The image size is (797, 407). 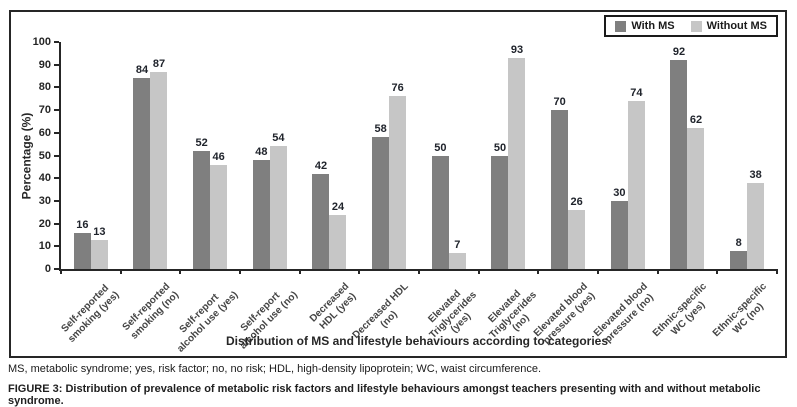 What do you see at coordinates (755, 174) in the screenshot?
I see `bar-value-label: 38` at bounding box center [755, 174].